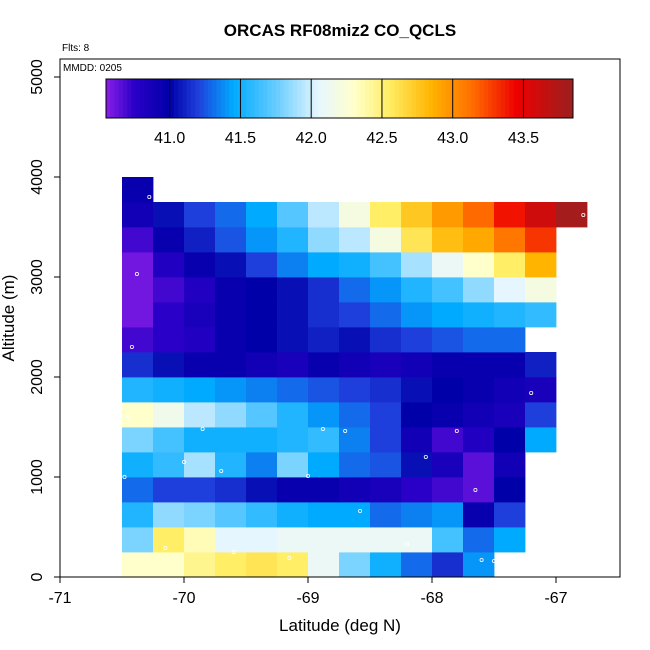 This screenshot has width=650, height=650. Describe the element at coordinates (92, 68) in the screenshot. I see `date-annotation: MMDD: 0205` at that location.